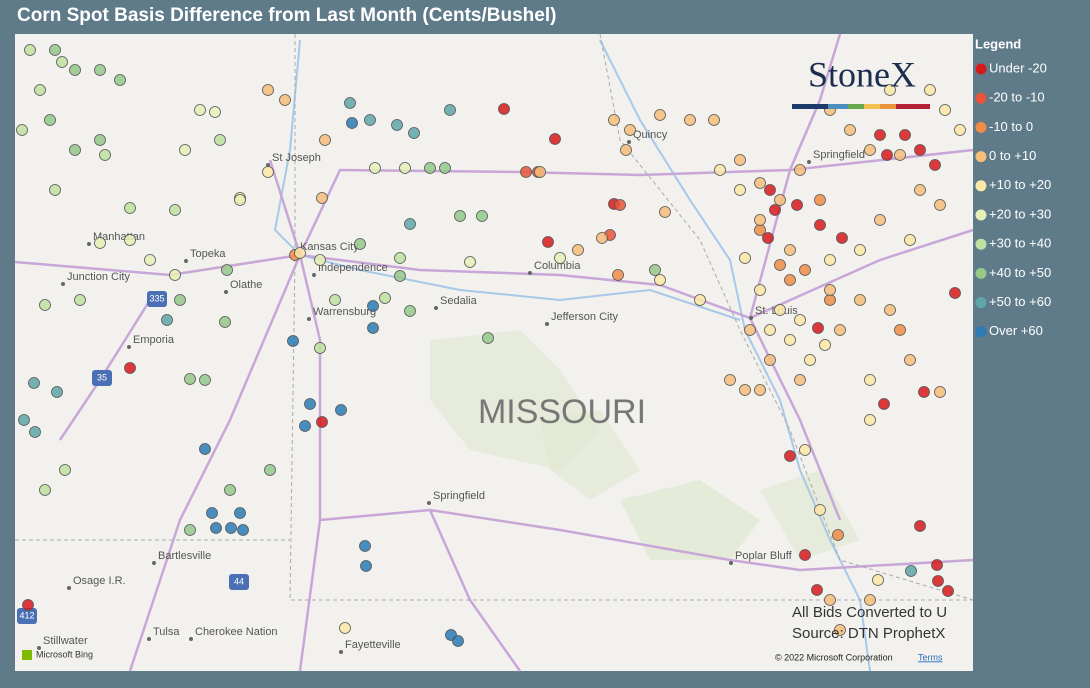 The width and height of the screenshot is (1090, 688). I want to click on state-label: MISSOURI, so click(562, 412).